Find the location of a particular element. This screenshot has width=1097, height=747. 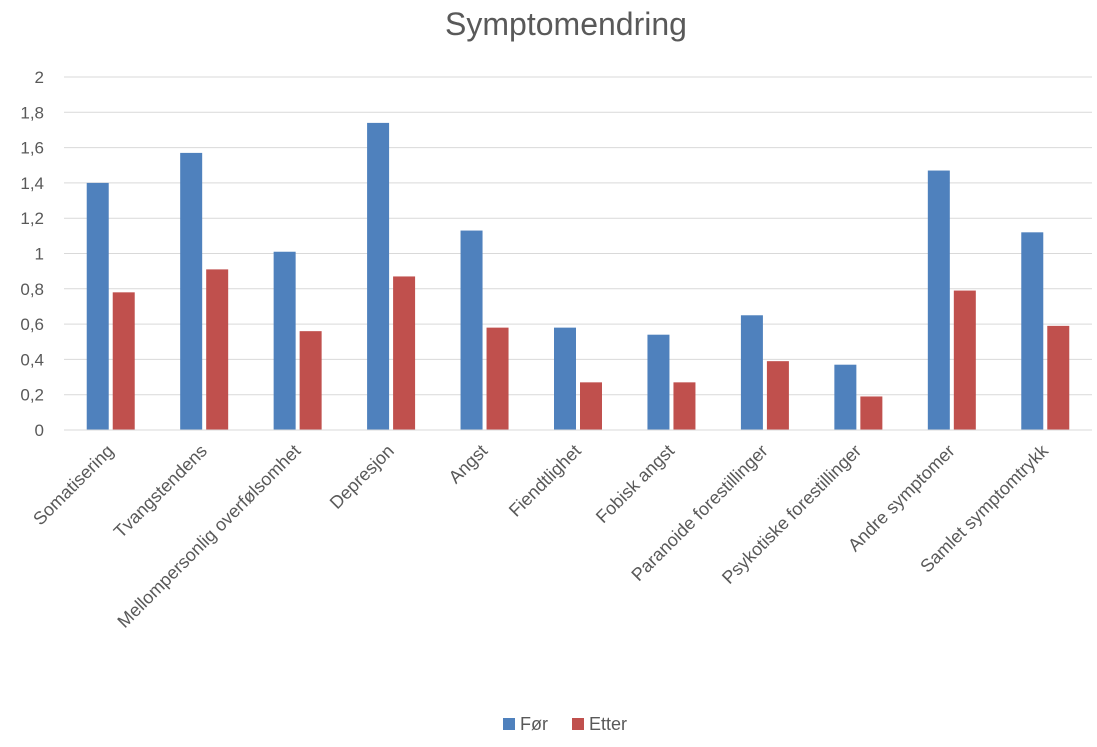

y-tick-label: 0 is located at coordinates (39, 430).